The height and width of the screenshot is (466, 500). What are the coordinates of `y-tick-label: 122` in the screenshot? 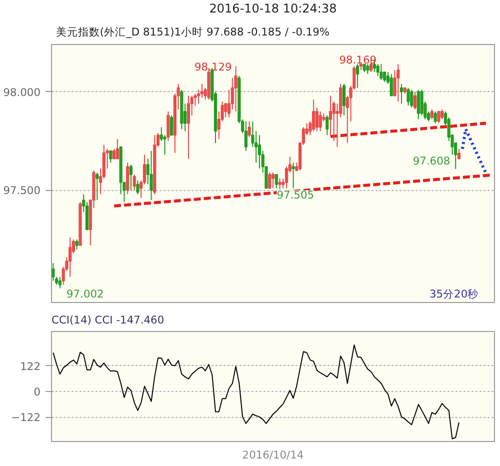 It's located at (30, 366).